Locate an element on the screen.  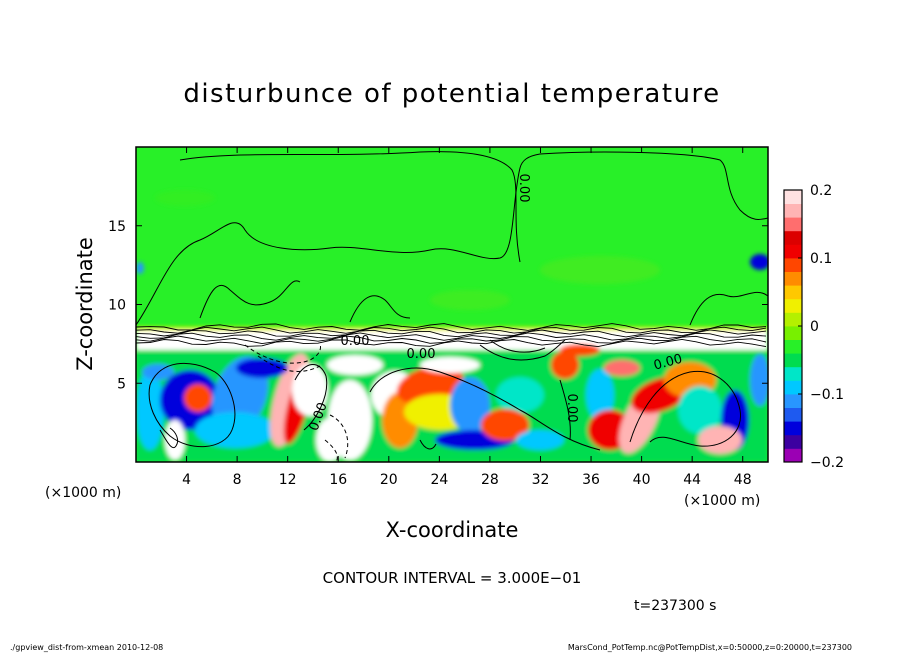
x-tick-label: 12 is located at coordinates (288, 480).